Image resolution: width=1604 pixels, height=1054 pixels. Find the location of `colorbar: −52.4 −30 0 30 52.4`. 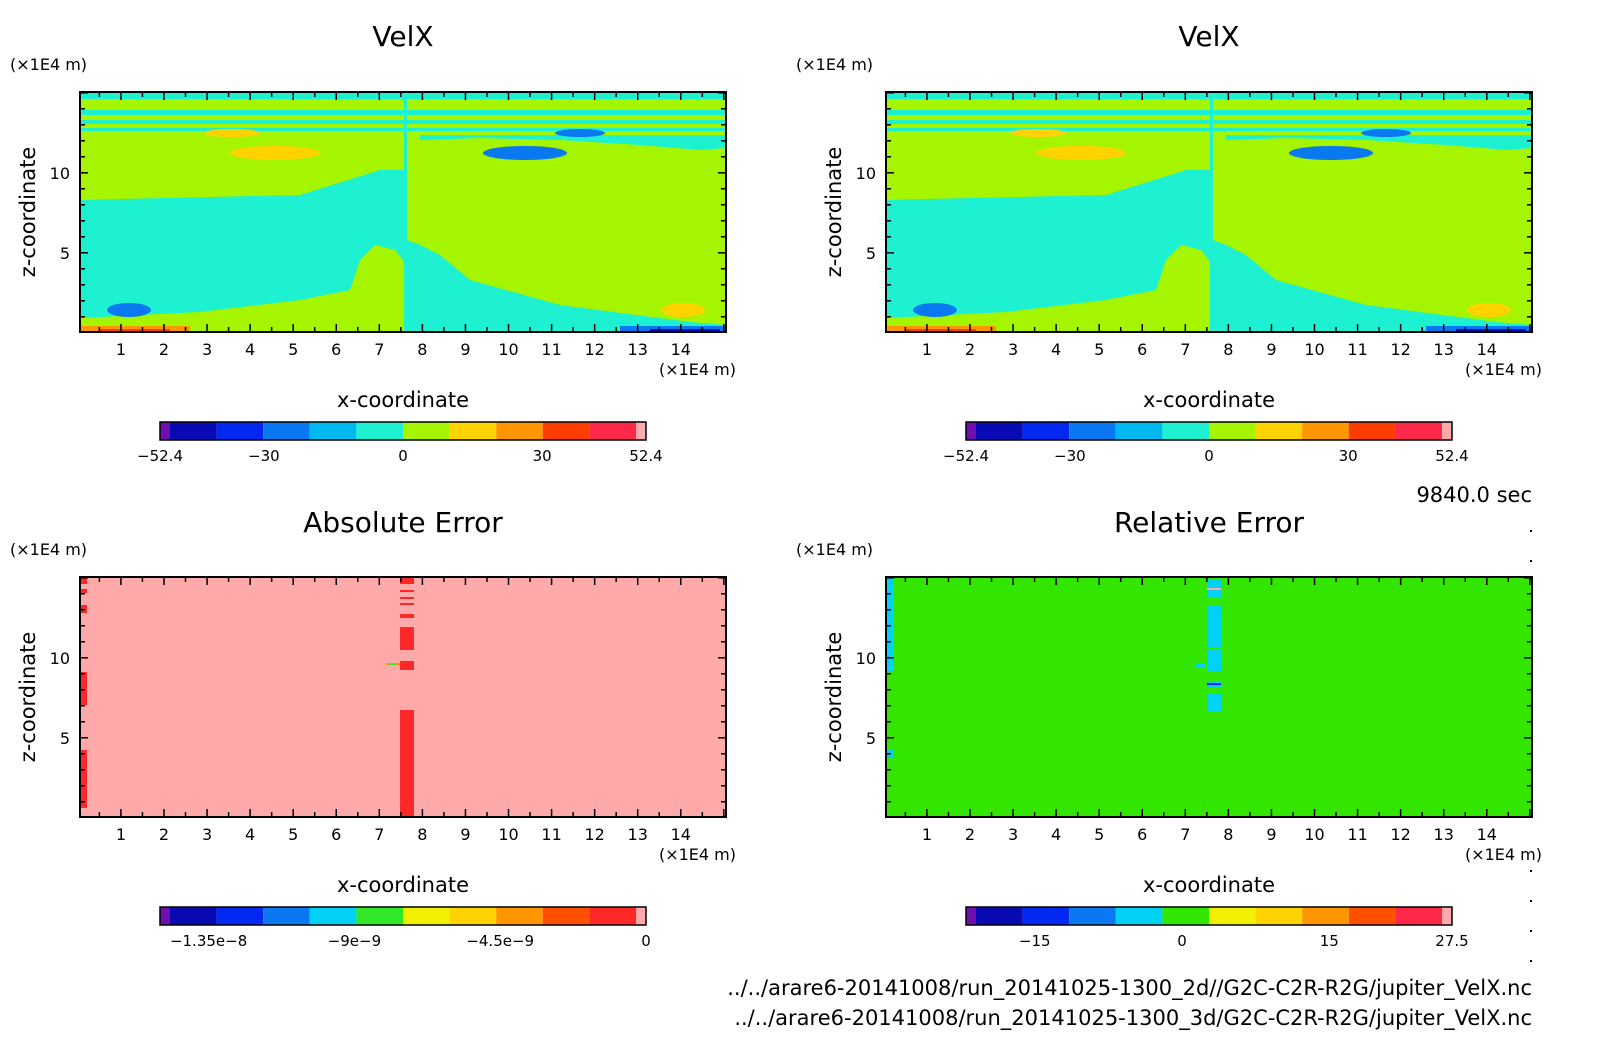

colorbar: −52.4 −30 0 30 52.4 is located at coordinates (400, 443).